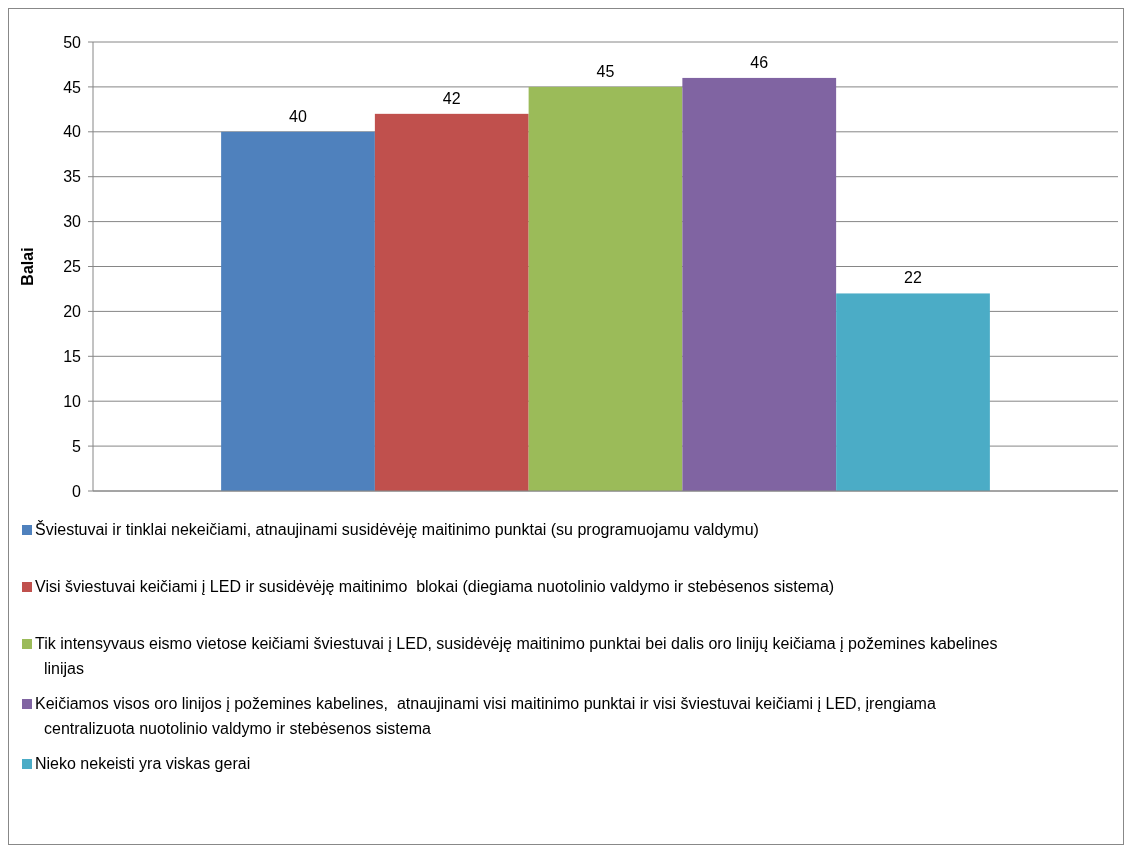 The height and width of the screenshot is (845, 1124). I want to click on data-label: 42, so click(451, 98).